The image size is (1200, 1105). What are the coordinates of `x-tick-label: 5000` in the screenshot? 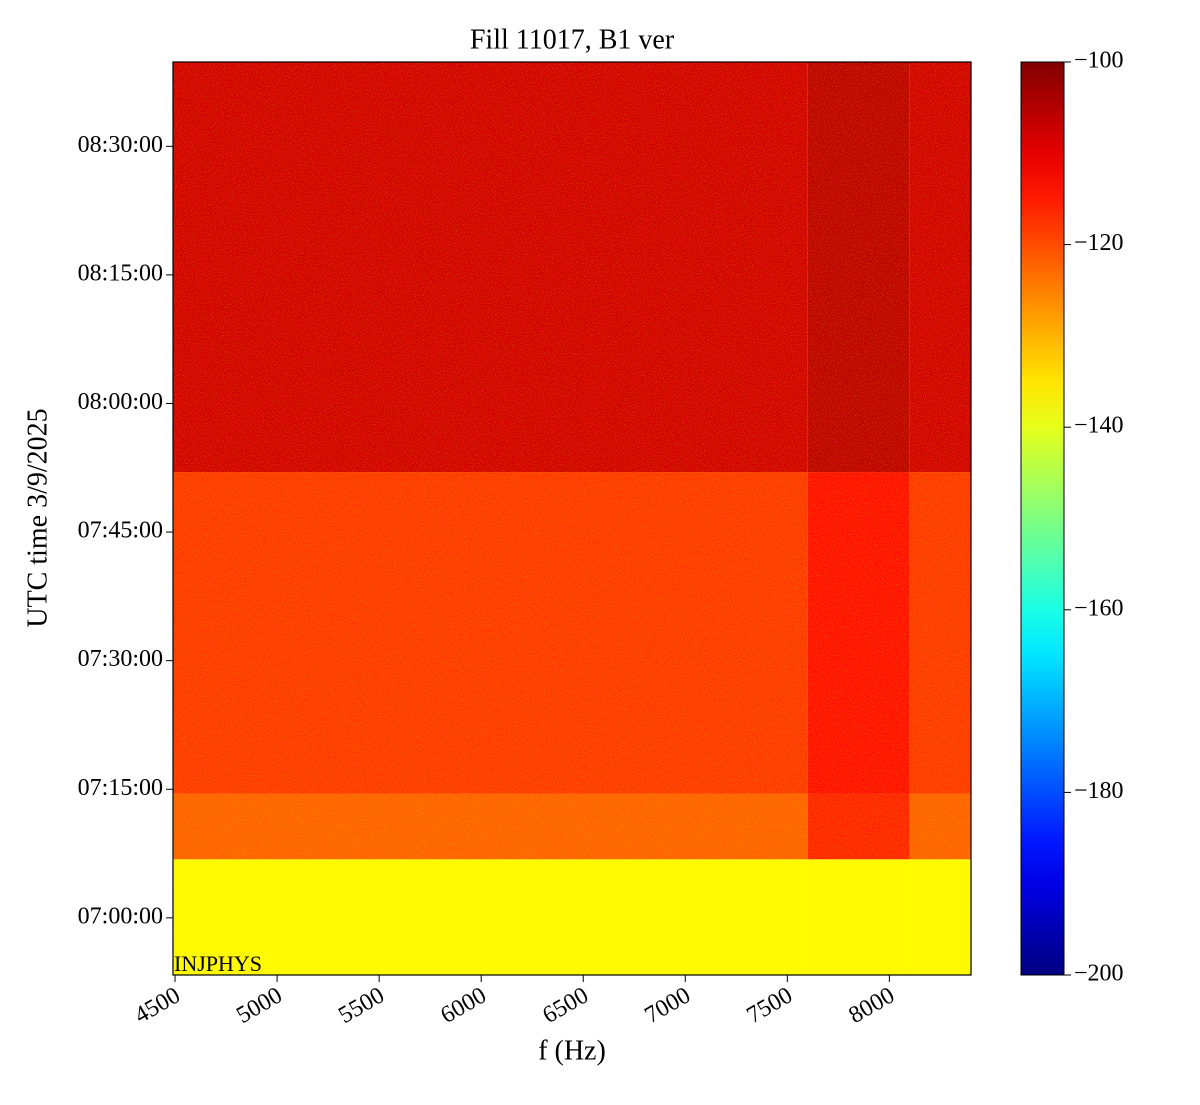 It's located at (259, 1005).